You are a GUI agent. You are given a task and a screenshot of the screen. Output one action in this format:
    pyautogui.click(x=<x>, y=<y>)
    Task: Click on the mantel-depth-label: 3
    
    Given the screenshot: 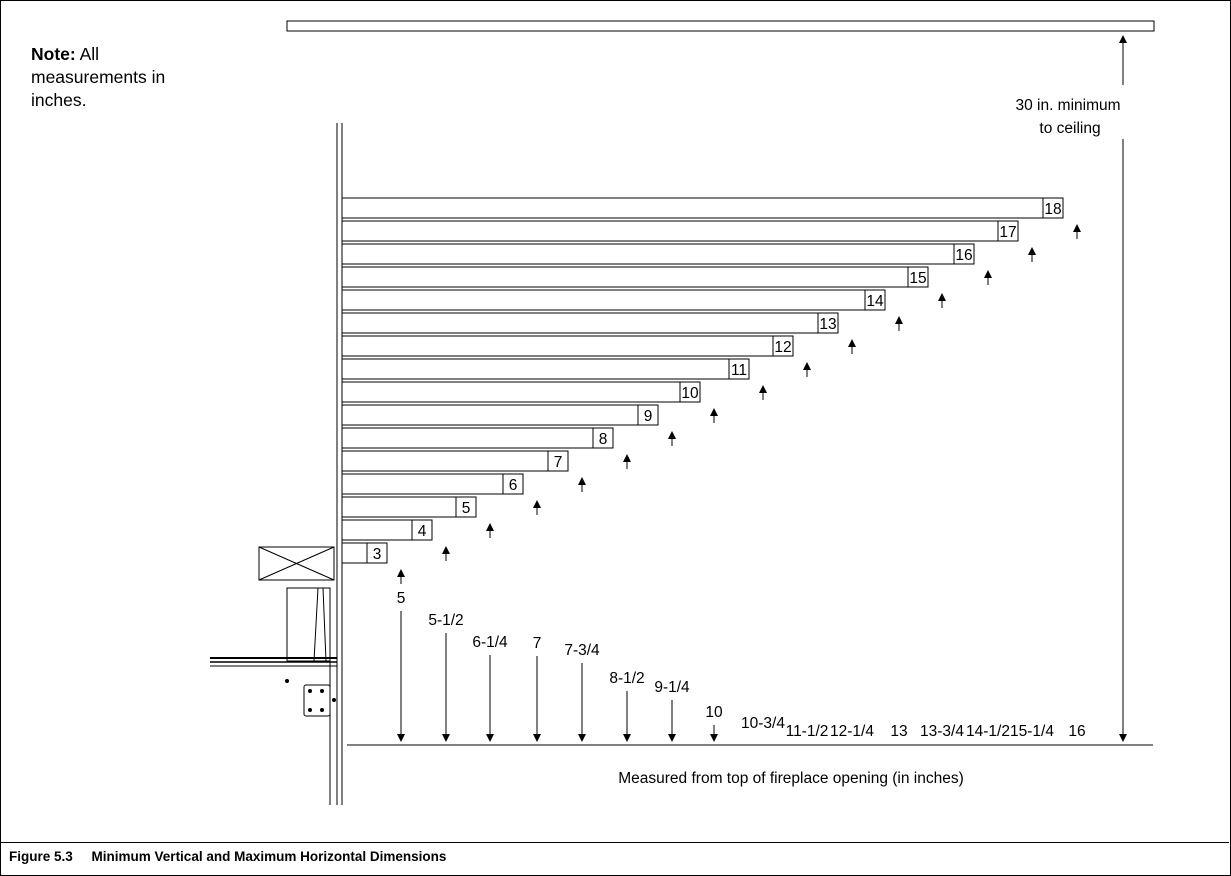 What is the action you would take?
    pyautogui.click(x=377, y=554)
    